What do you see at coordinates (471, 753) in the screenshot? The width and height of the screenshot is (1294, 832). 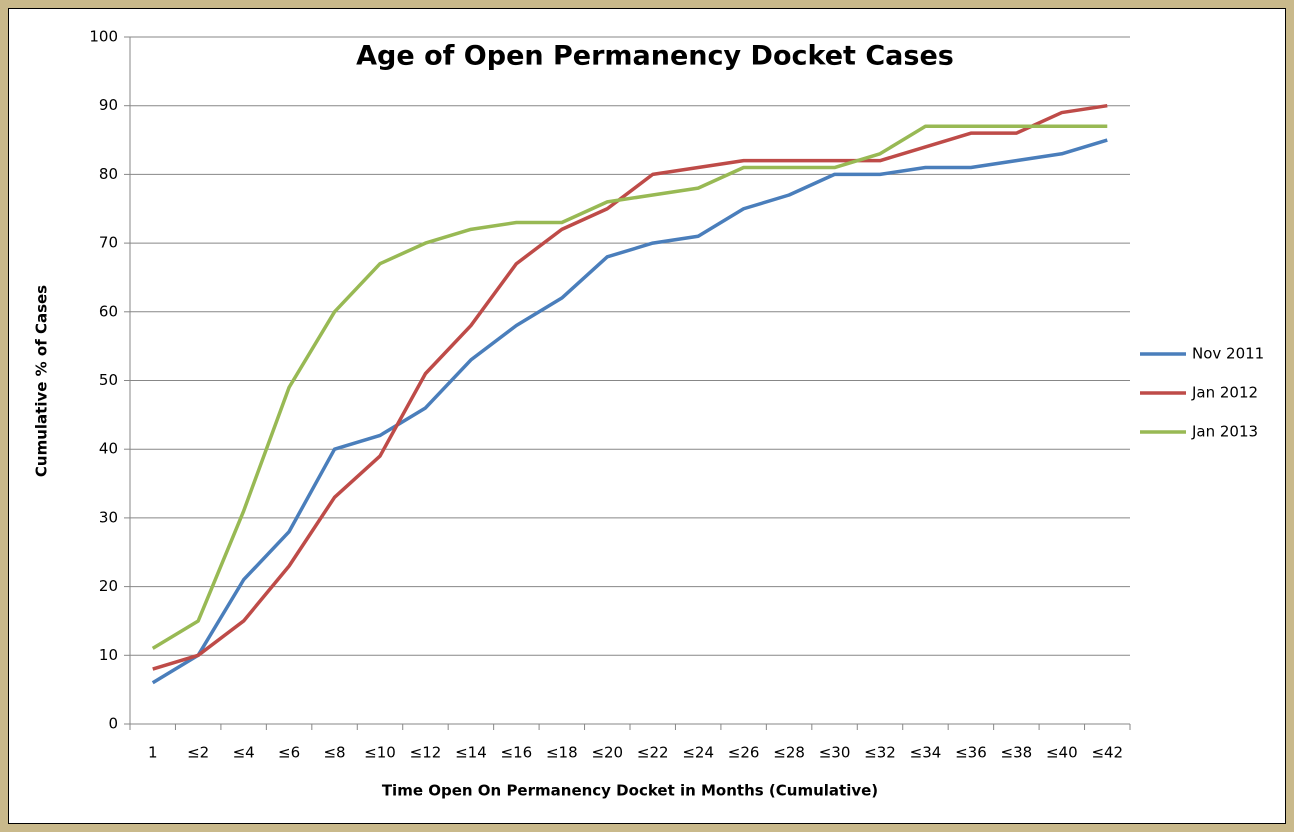 I see `x-tick-label: ≤14` at bounding box center [471, 753].